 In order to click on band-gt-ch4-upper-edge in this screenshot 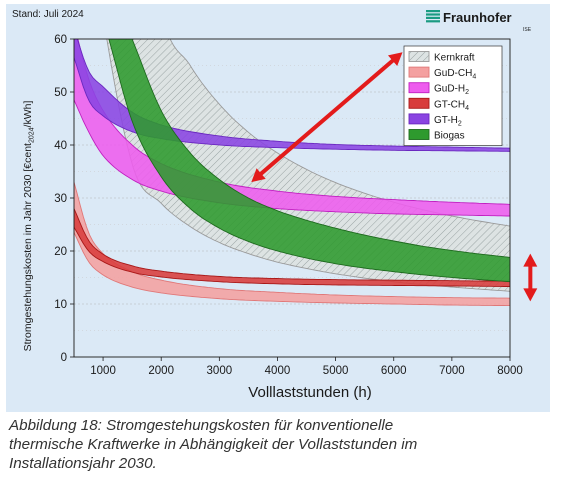, I will do `click(292, 245)`.